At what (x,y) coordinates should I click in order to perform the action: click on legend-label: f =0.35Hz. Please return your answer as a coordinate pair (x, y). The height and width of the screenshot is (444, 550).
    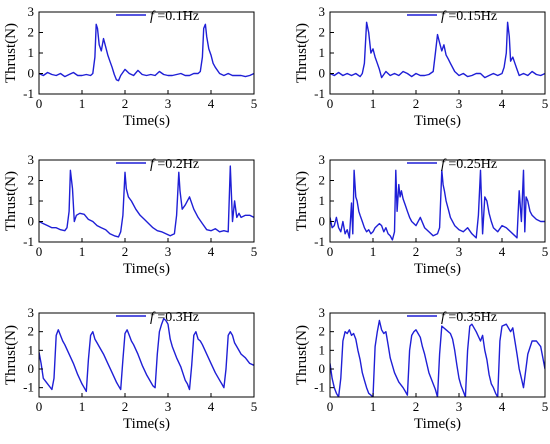
    Looking at the image, I should click on (469, 317).